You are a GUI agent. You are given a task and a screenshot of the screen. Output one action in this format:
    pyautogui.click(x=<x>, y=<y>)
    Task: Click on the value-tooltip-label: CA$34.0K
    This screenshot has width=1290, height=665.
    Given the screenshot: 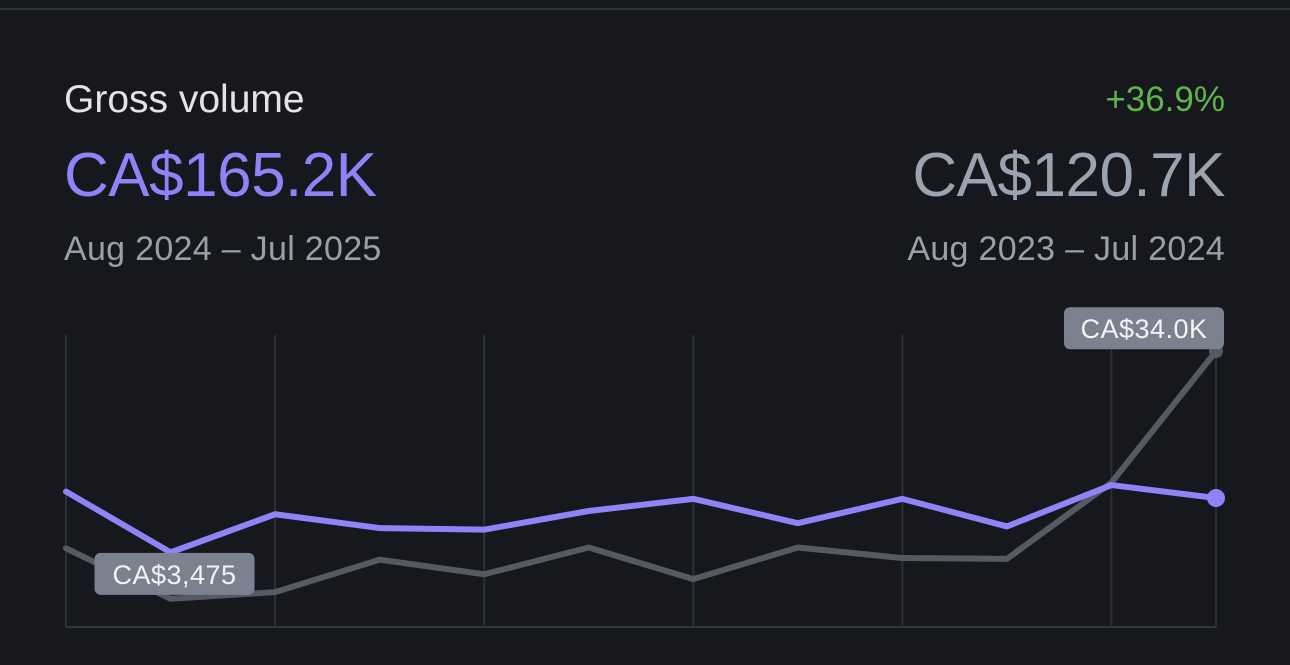 What is the action you would take?
    pyautogui.click(x=1143, y=329)
    